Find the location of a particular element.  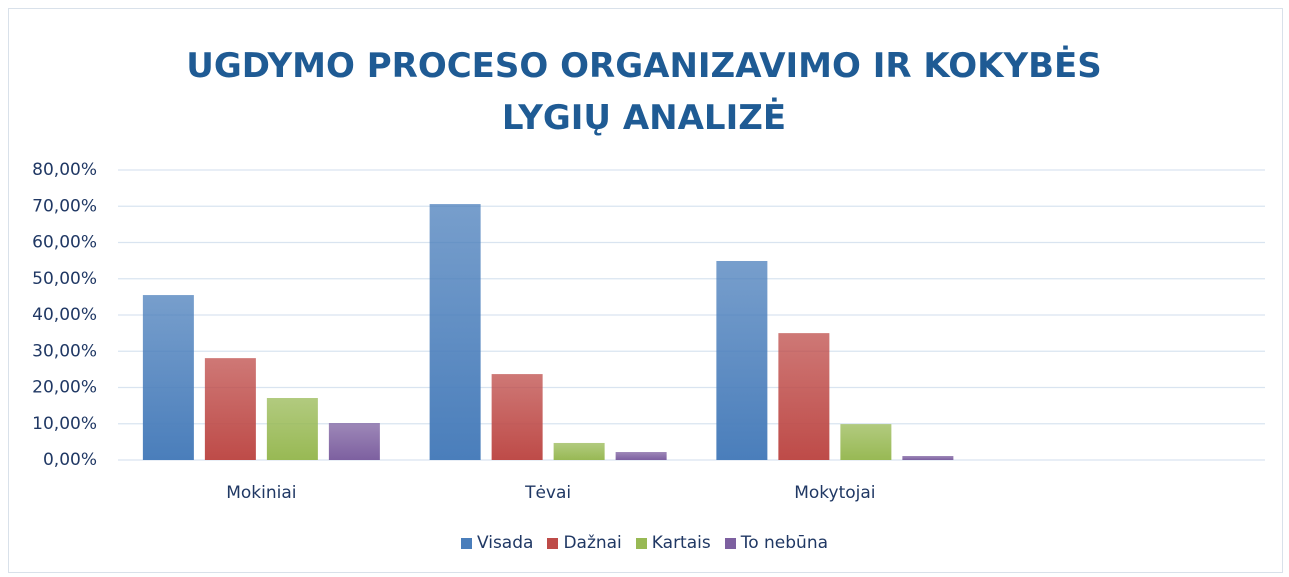

legend-item: Visada is located at coordinates (497, 543).